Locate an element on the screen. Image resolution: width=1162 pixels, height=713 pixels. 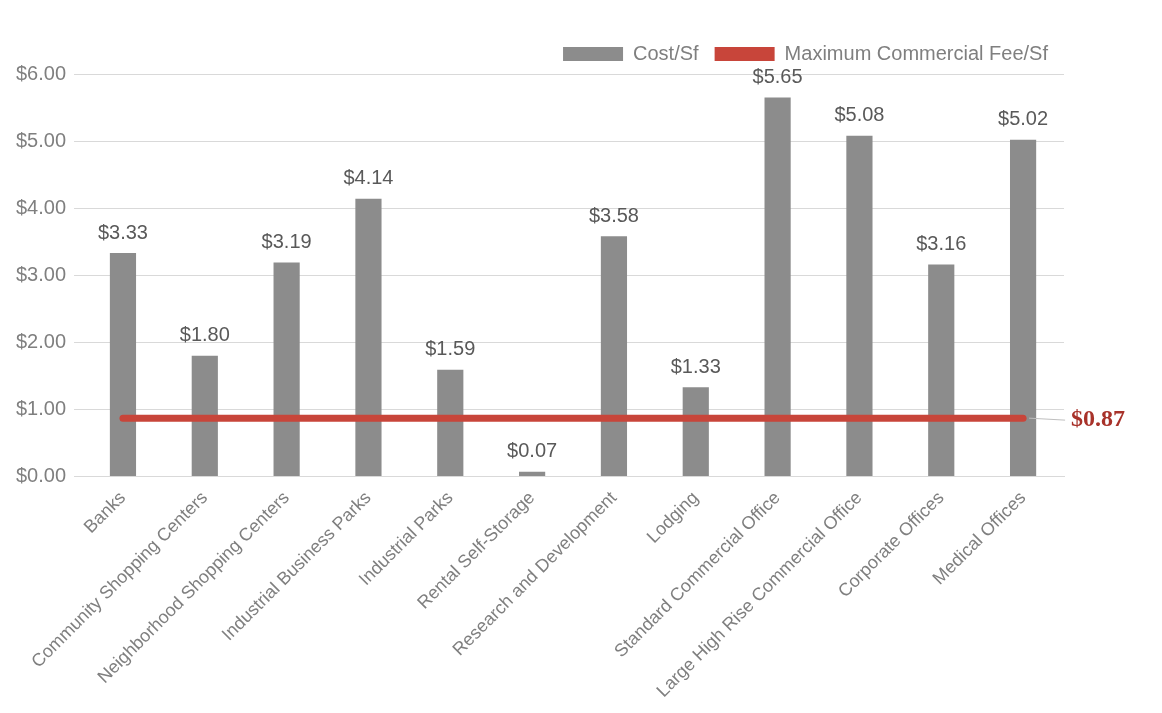
data-label: $3.58 is located at coordinates (613, 214).